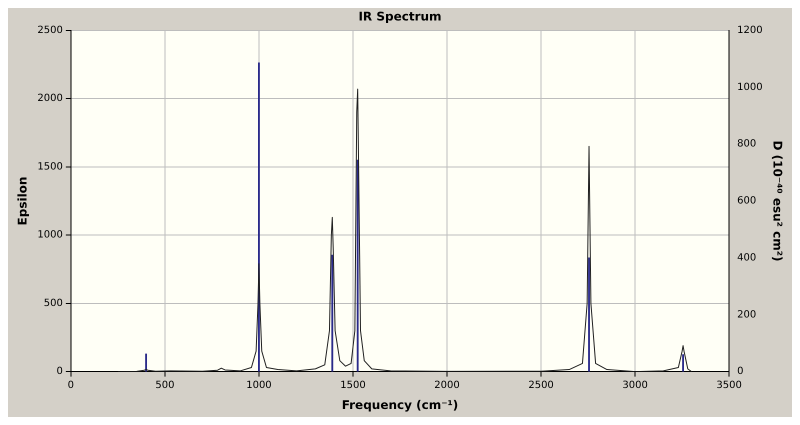 This screenshot has height=425, width=800. Describe the element at coordinates (259, 386) in the screenshot. I see `x-tick-label: 1000` at that location.